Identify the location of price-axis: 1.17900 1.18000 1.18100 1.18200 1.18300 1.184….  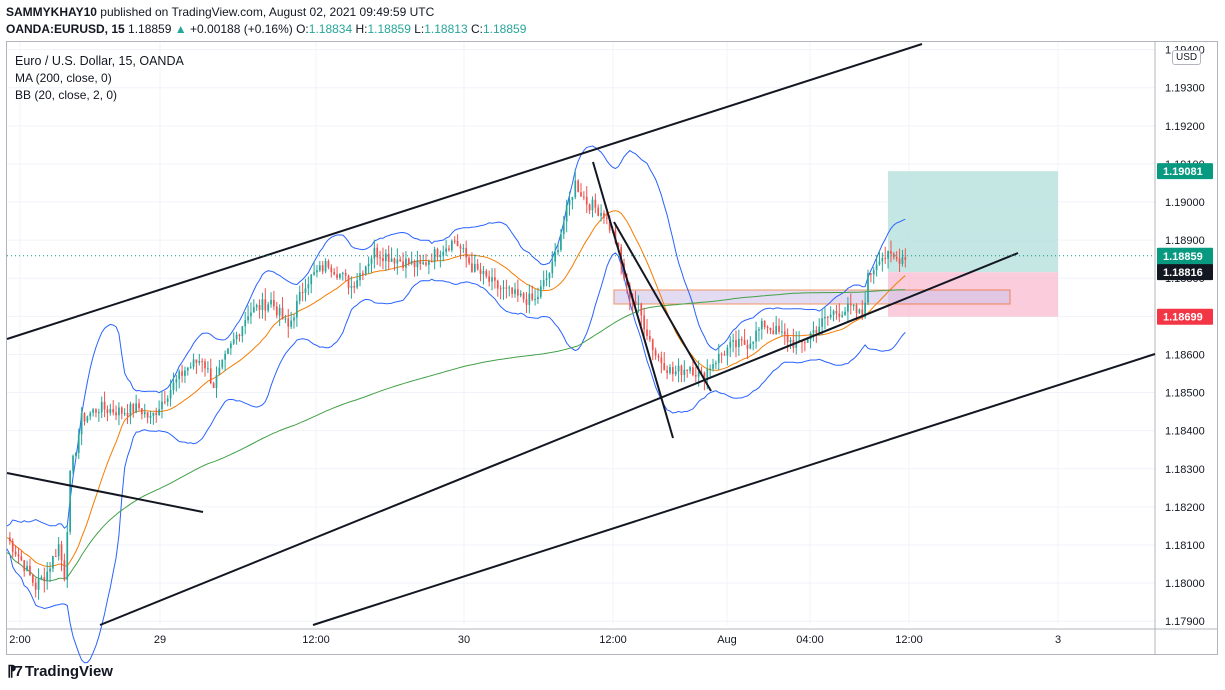
(1185, 337).